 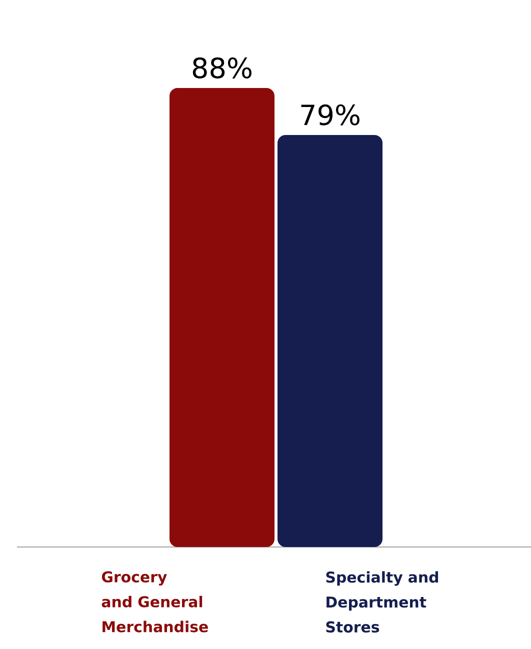 I want to click on x-tick-label: Grocery and General Merchandise, so click(x=155, y=601).